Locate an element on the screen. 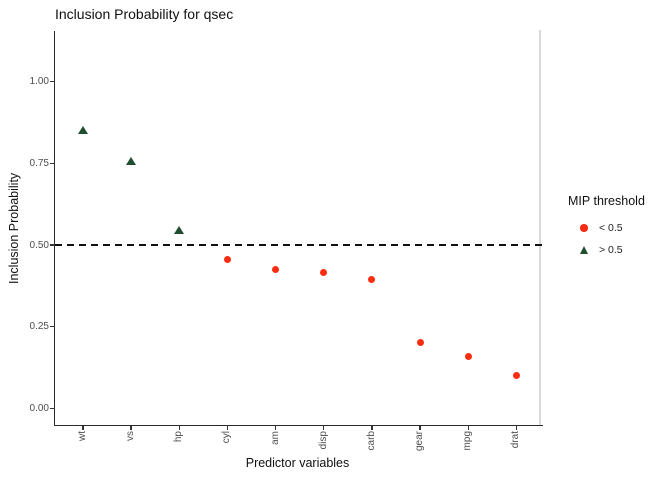  y-tick-label: 1.00 is located at coordinates (39, 82).